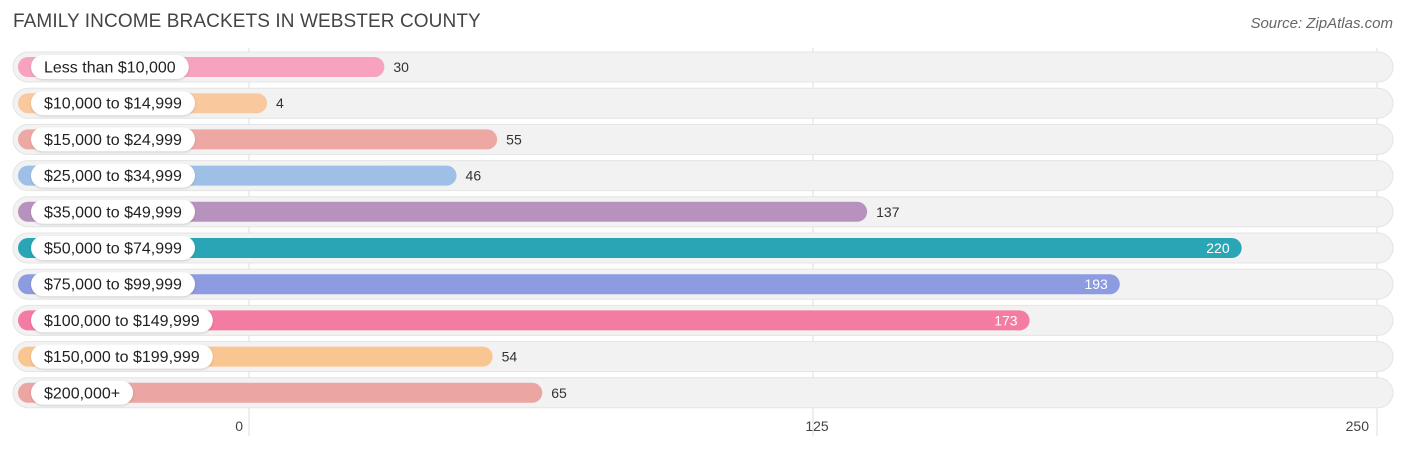 The height and width of the screenshot is (450, 1406). What do you see at coordinates (802, 426) in the screenshot?
I see `x-axis-ticks: 0 125 250` at bounding box center [802, 426].